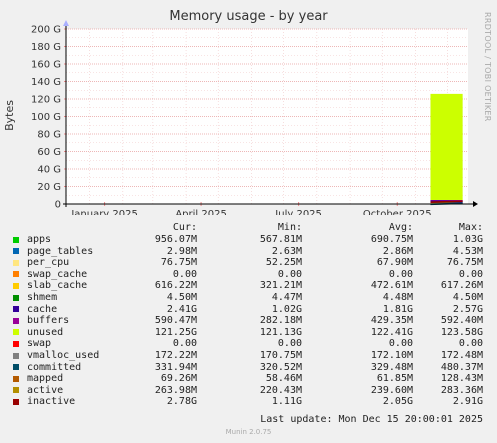 This screenshot has height=443, width=497. Describe the element at coordinates (397, 297) in the screenshot. I see `legend-avg-value: 4.48M` at that location.